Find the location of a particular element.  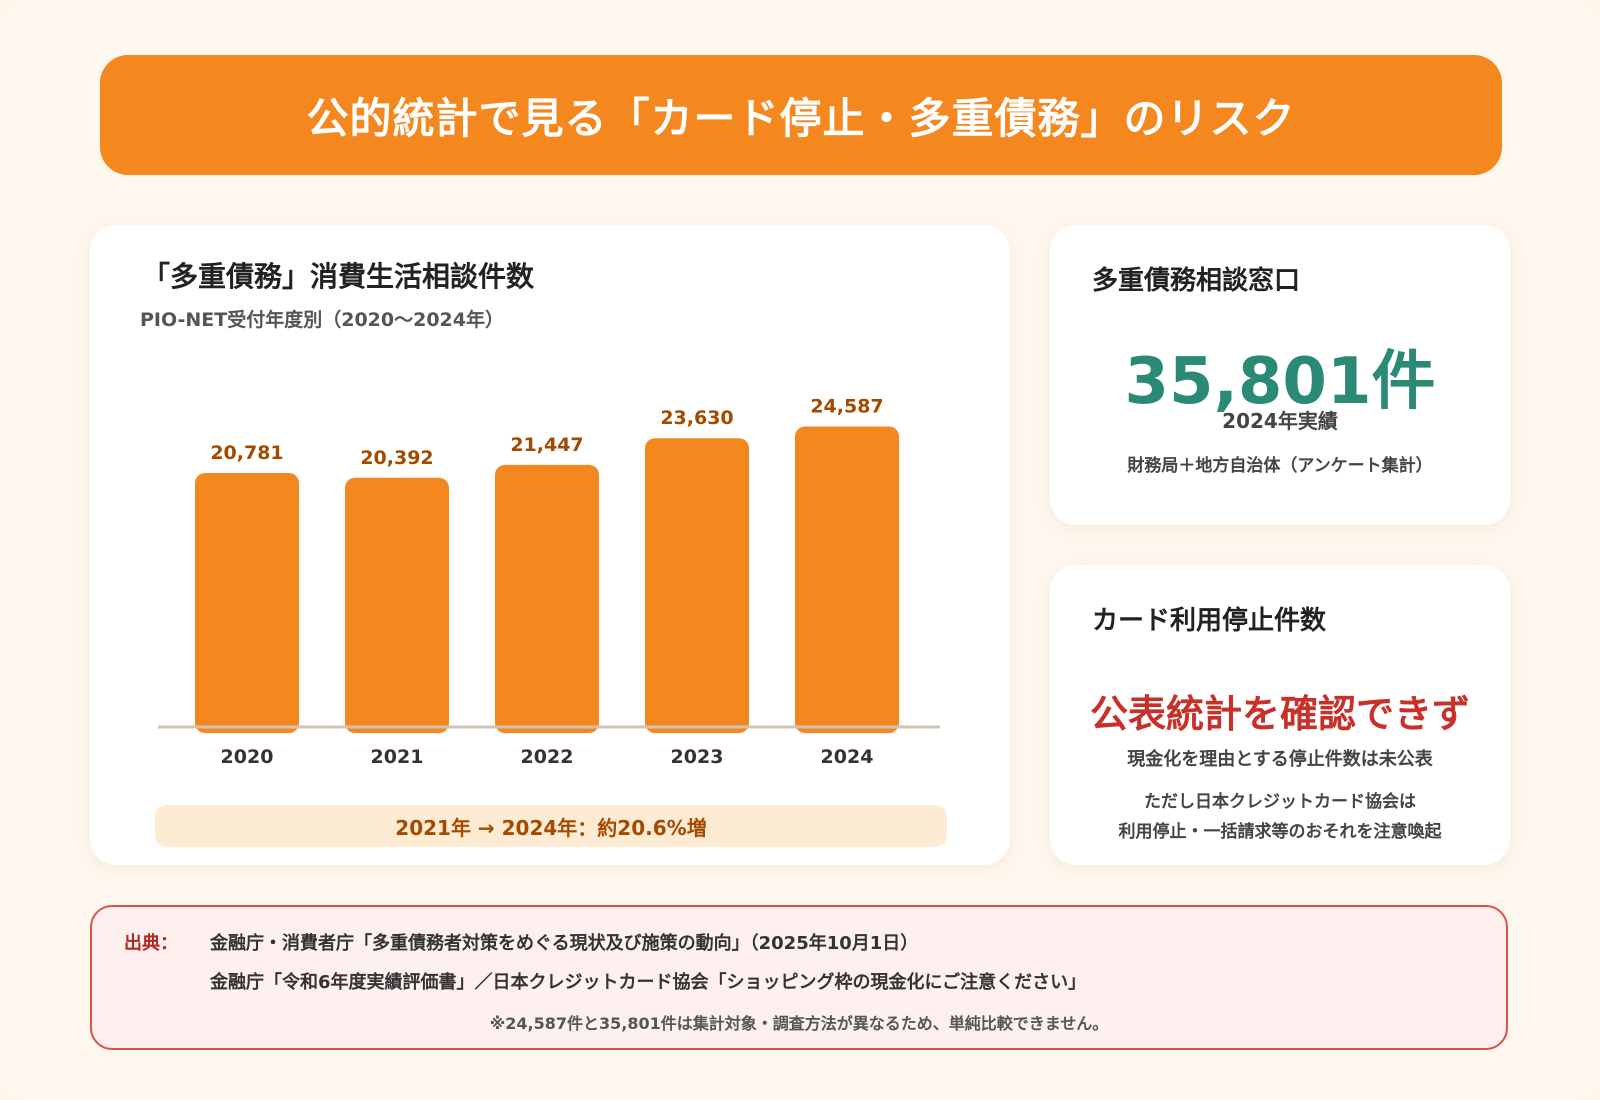

bar-2021 is located at coordinates (397, 605).